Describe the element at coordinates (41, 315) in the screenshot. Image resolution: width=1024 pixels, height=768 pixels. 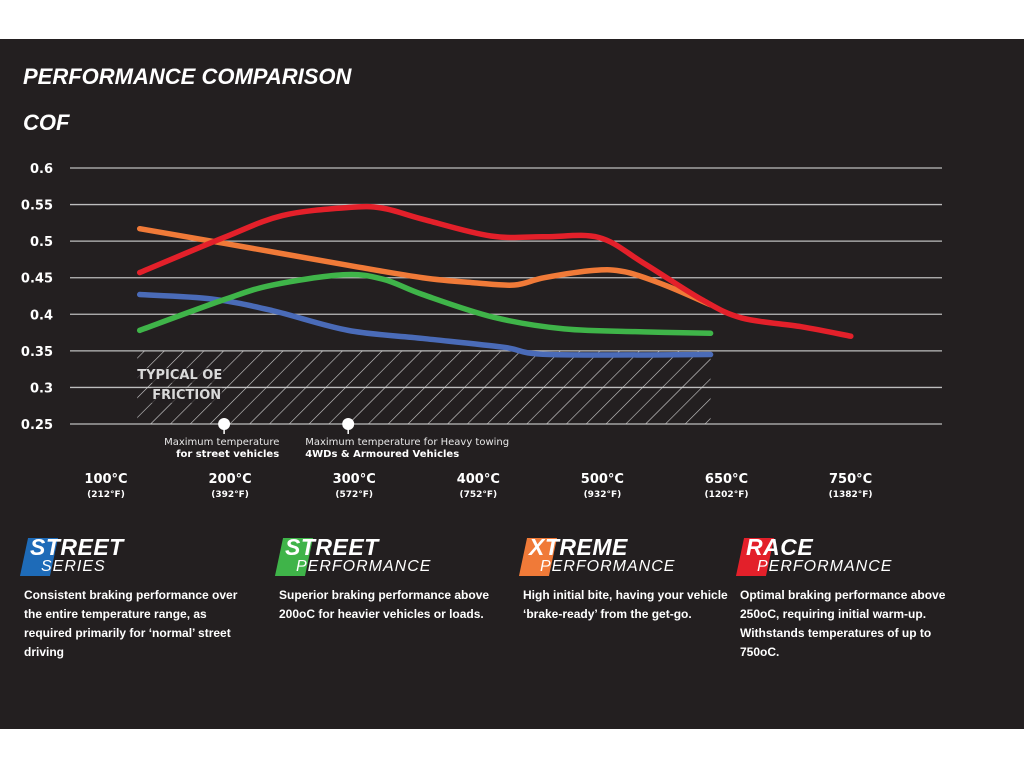
I see `y-tick-label: 0.4` at that location.